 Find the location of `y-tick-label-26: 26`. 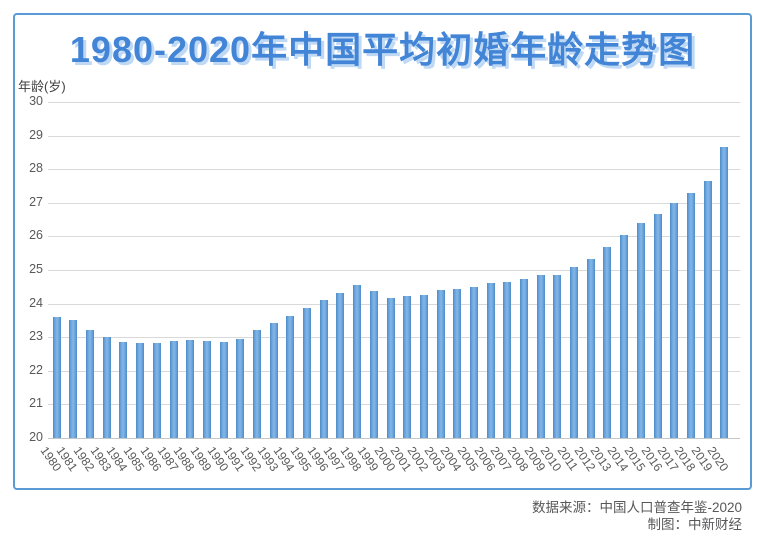

y-tick-label-26: 26 is located at coordinates (36, 235).